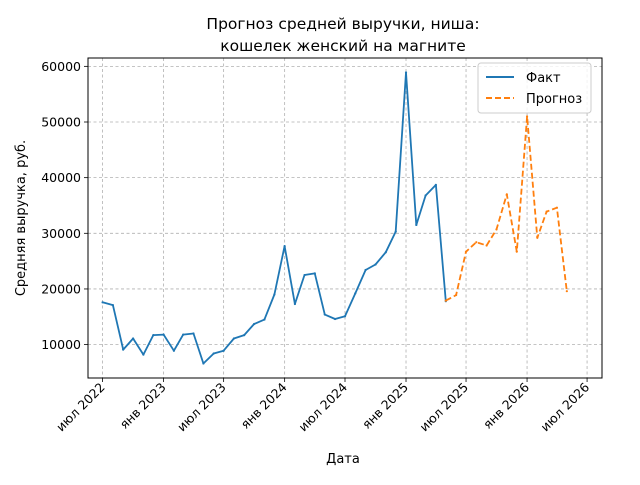 The height and width of the screenshot is (485, 640). Describe the element at coordinates (61, 177) in the screenshot. I see `y-tick-label: 40000` at that location.